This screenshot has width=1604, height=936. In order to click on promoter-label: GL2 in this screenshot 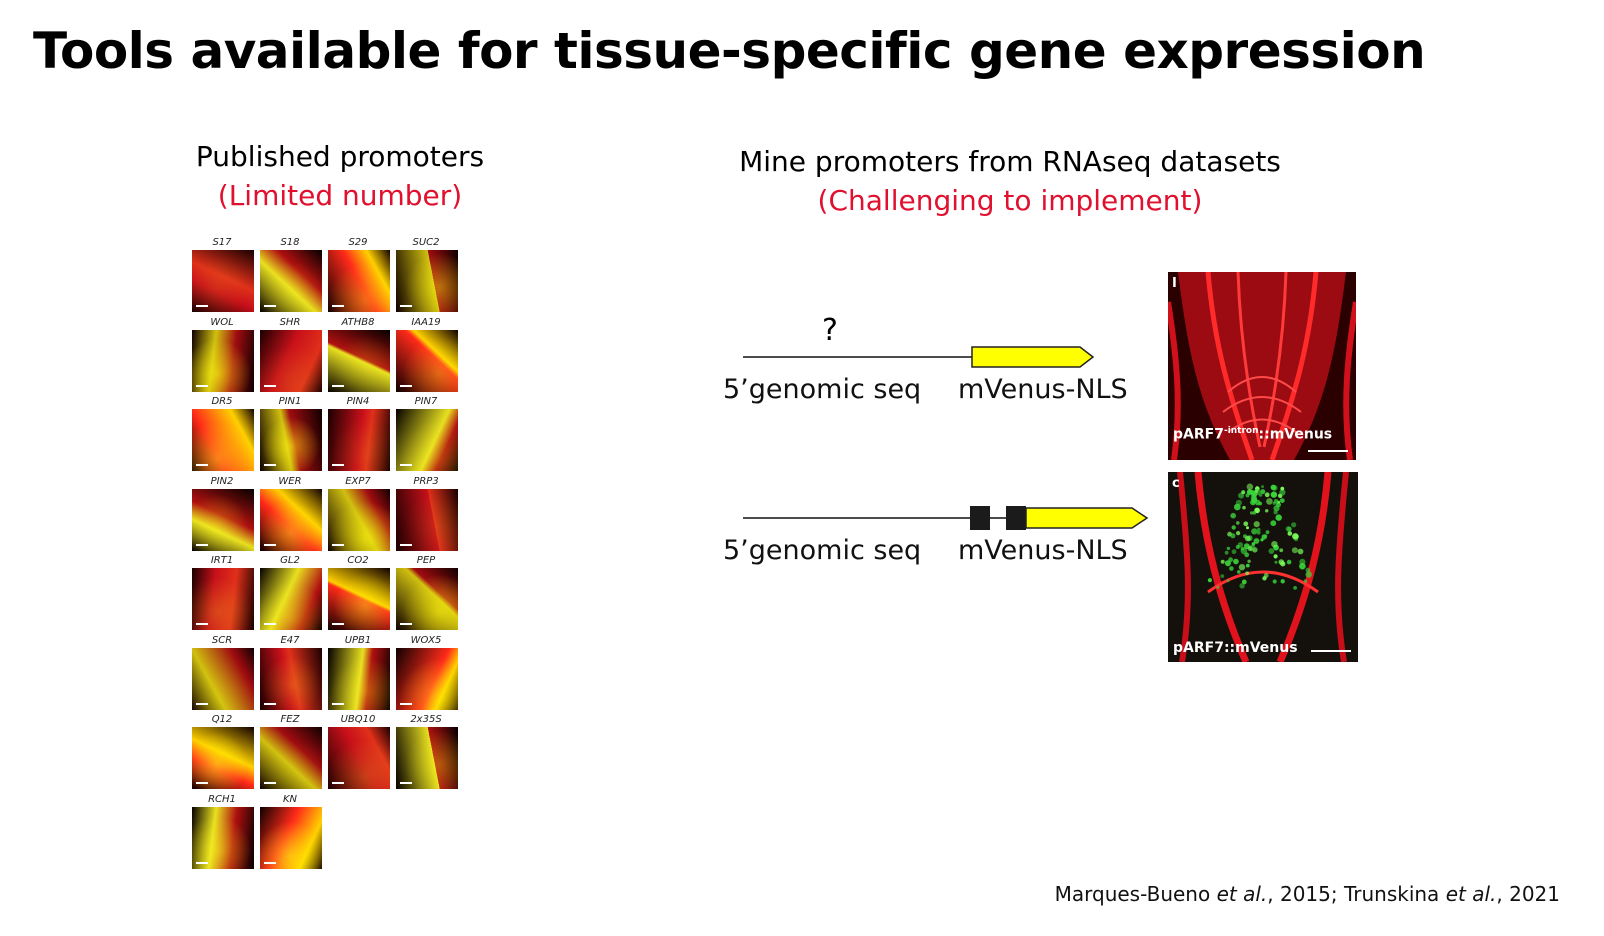, I will do `click(290, 560)`.